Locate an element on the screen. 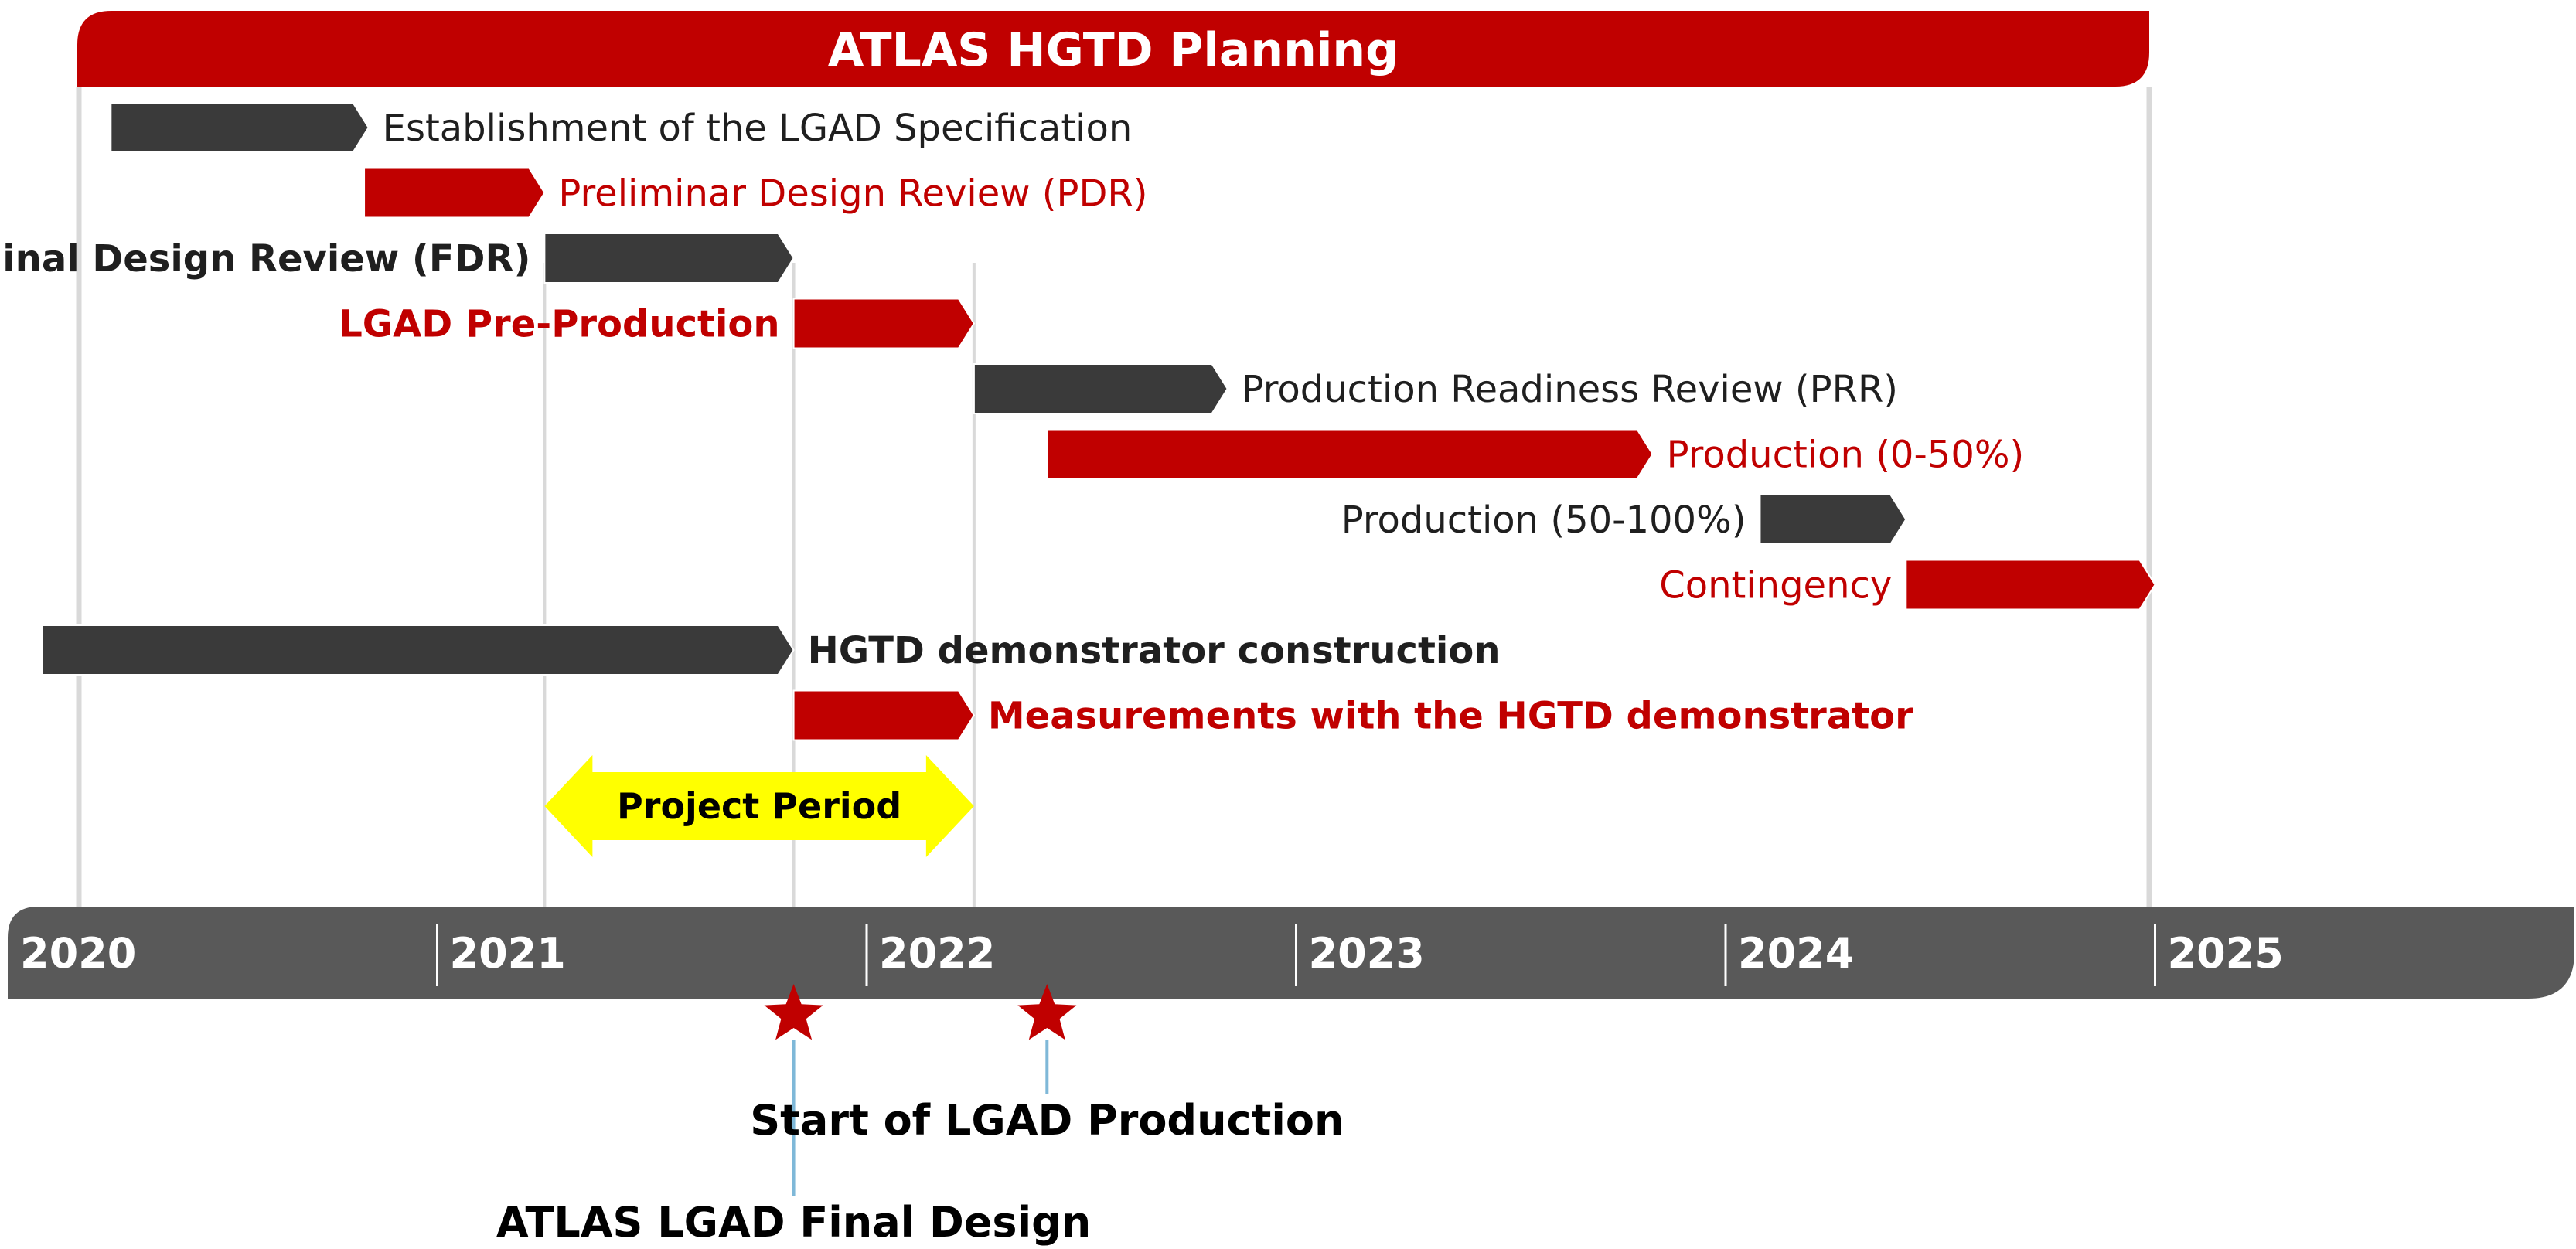 Image resolution: width=2576 pixels, height=1249 pixels. task-label: HGTD demonstrator construction is located at coordinates (1154, 650).